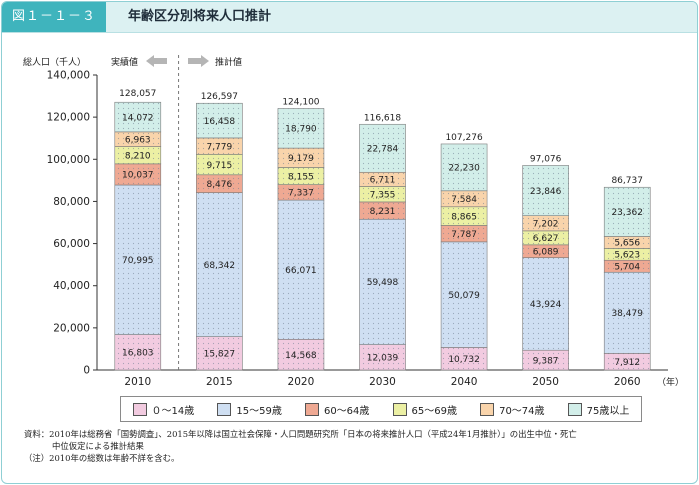 Image resolution: width=699 pixels, height=485 pixels. Describe the element at coordinates (546, 225) in the screenshot. I see `segment-value-label: 7,202` at that location.